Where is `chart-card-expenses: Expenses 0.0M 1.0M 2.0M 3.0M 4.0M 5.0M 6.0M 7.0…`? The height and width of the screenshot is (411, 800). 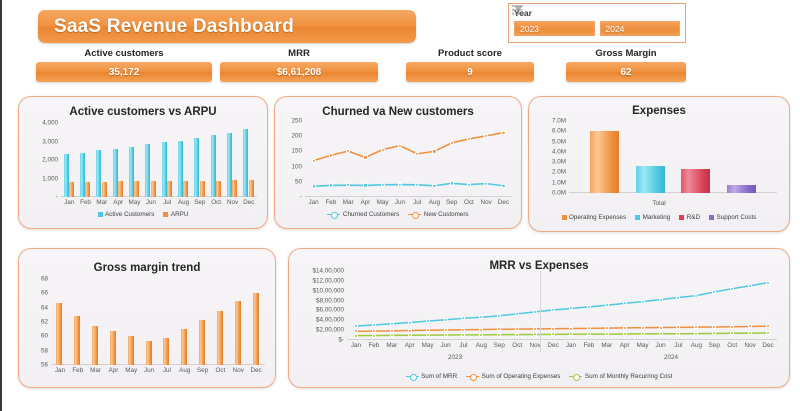 chart-card-expenses: Expenses 0.0M 1.0M 2.0M 3.0M 4.0M 5.0M 6.0M 7.0… is located at coordinates (659, 164).